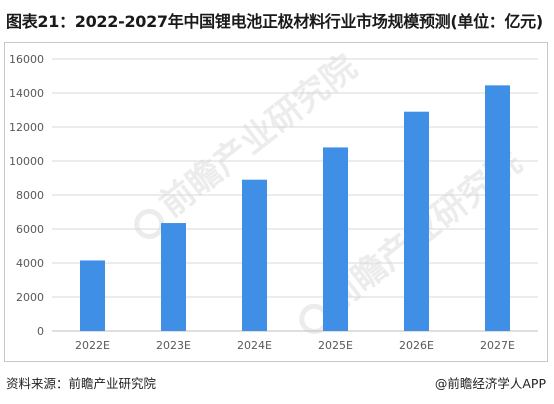 The image size is (554, 404). Describe the element at coordinates (30, 229) in the screenshot. I see `y-tick-label: 6000` at that location.